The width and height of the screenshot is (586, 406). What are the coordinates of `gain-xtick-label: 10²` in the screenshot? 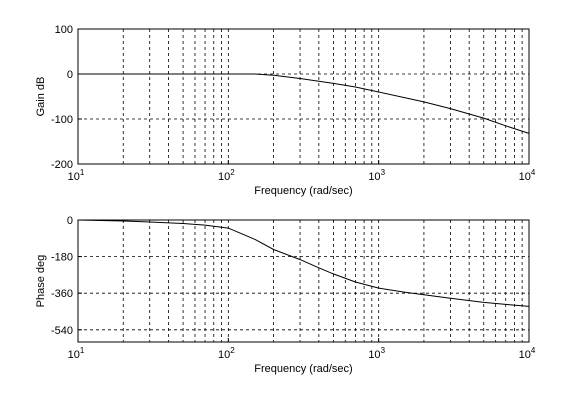 It's located at (226, 175).